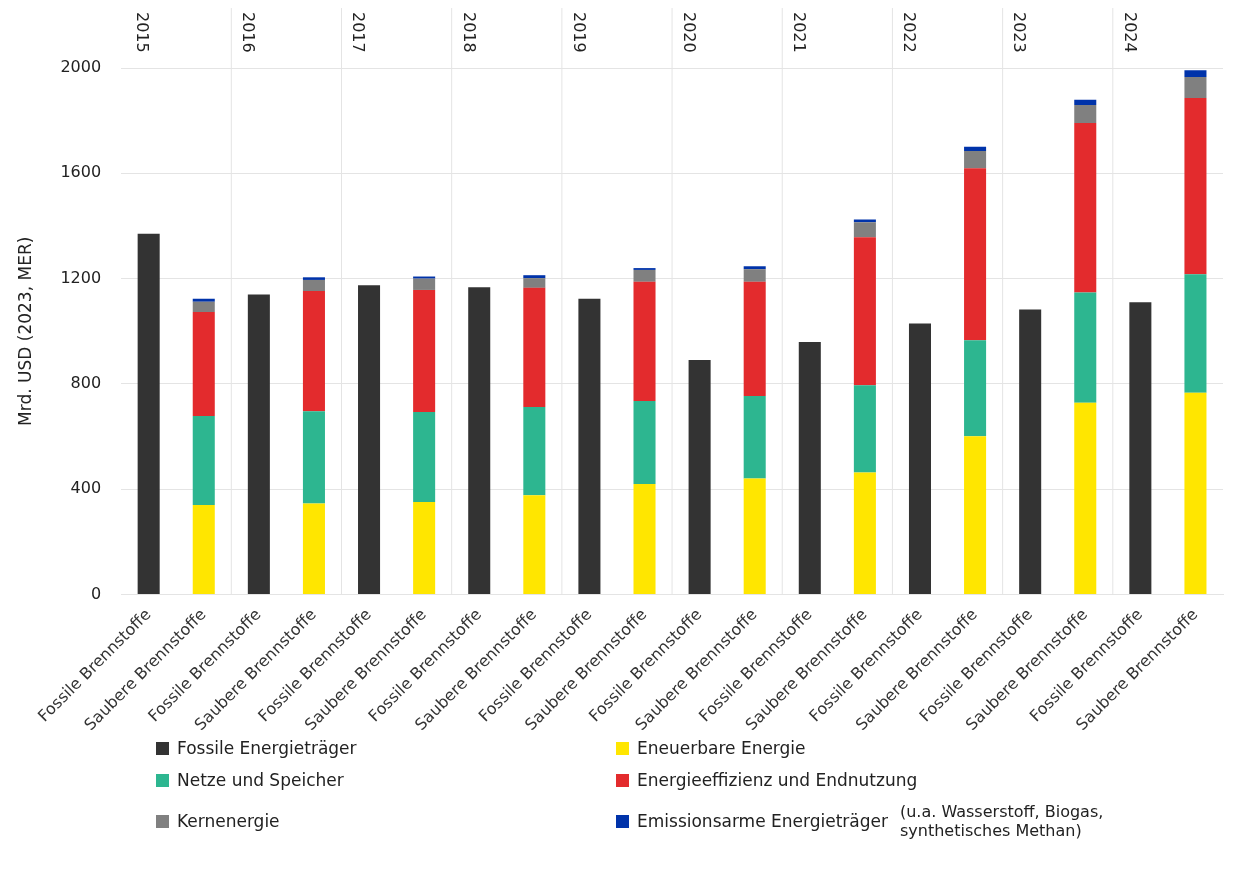 This screenshot has width=1241, height=870. What do you see at coordinates (86, 488) in the screenshot?
I see `y-tick-label: 400` at bounding box center [86, 488].